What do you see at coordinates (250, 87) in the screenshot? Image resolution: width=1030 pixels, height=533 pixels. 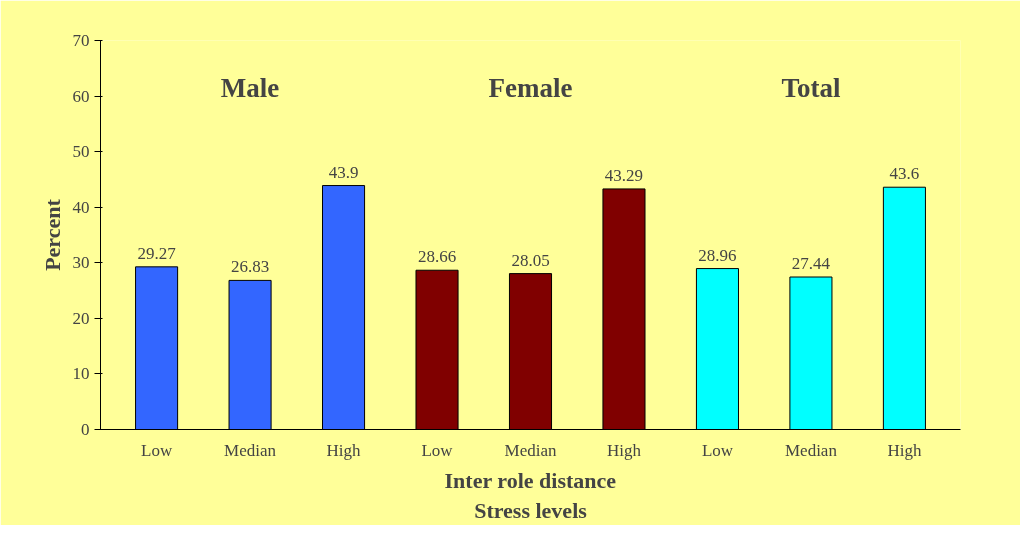 I see `annotation: Male` at bounding box center [250, 87].